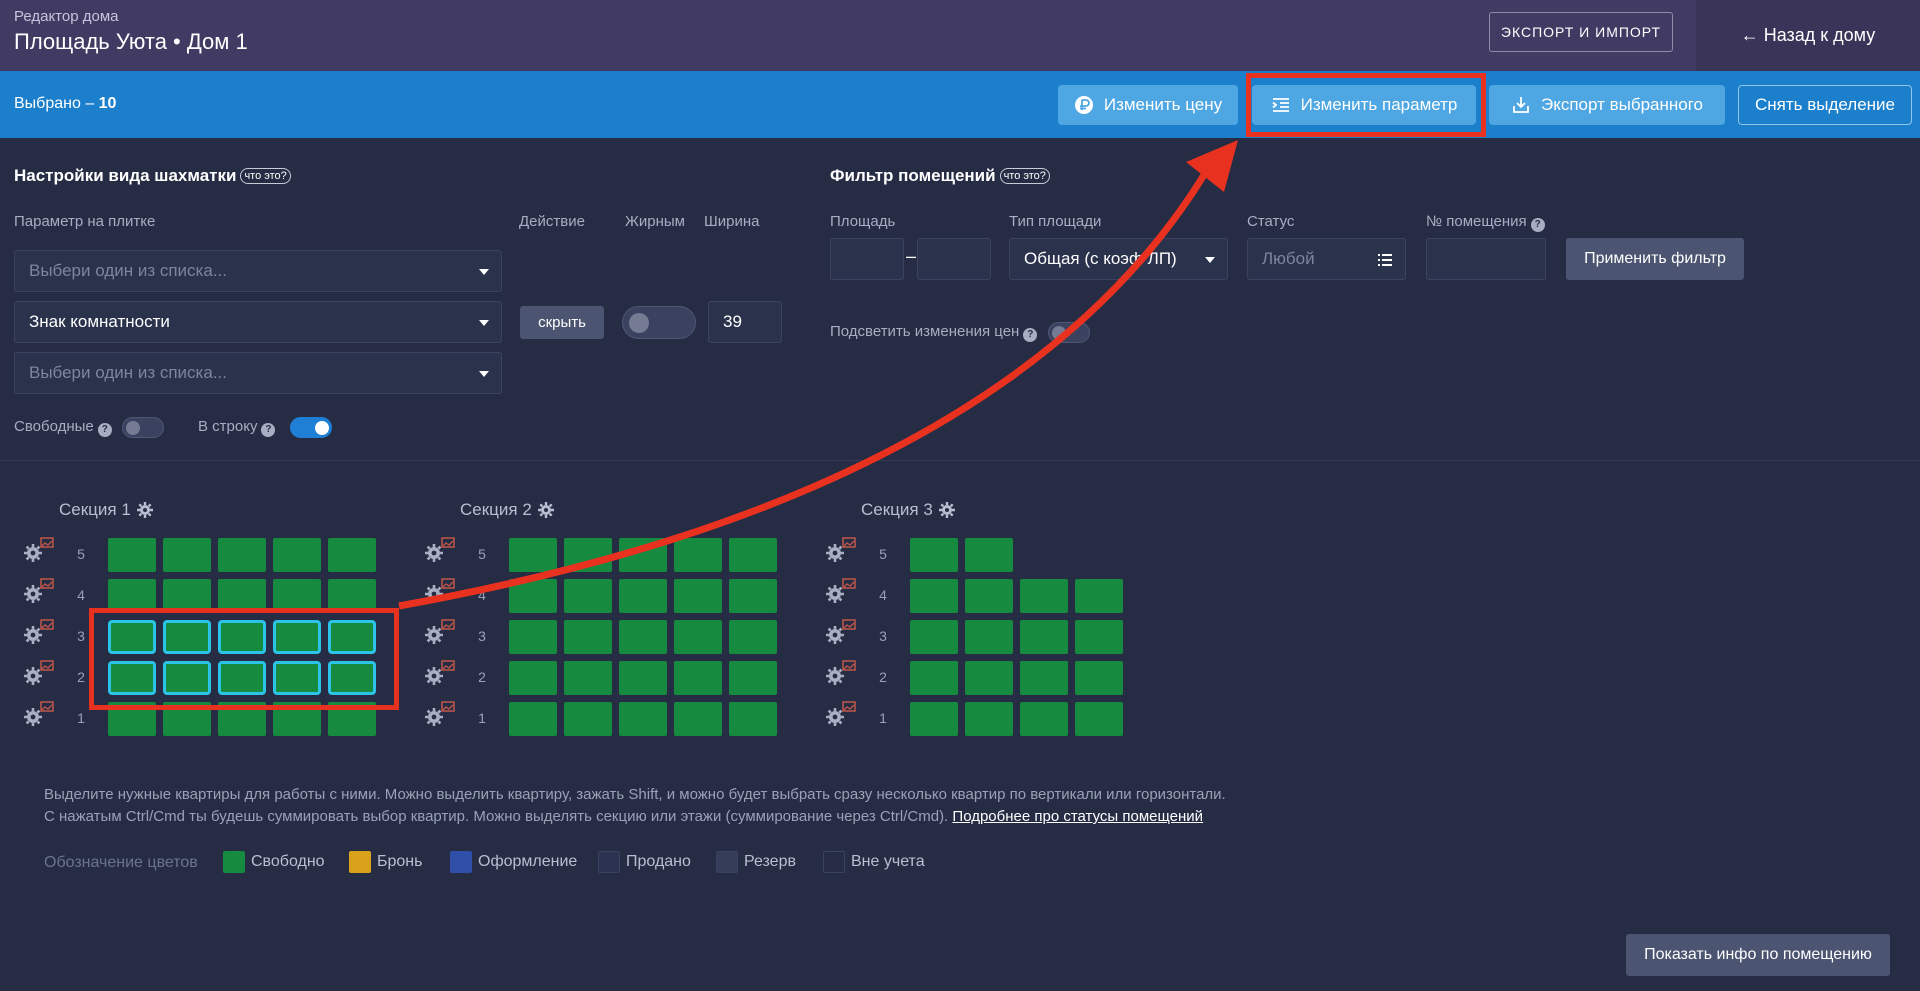 The width and height of the screenshot is (1920, 991). What do you see at coordinates (1326, 259) in the screenshot?
I see `status-select: Любой` at bounding box center [1326, 259].